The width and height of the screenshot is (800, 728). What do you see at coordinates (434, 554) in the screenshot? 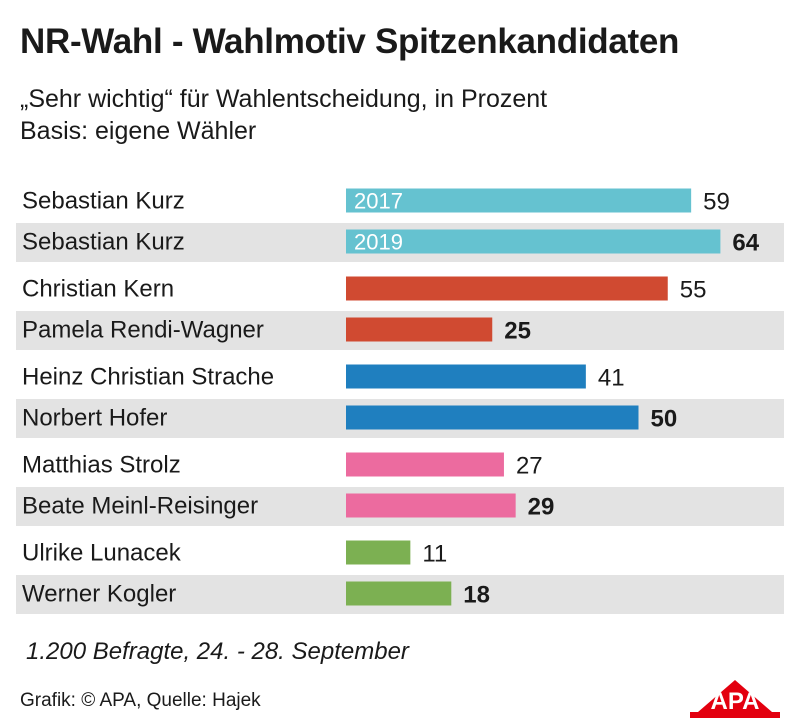
I see `value-label: 11` at bounding box center [434, 554].